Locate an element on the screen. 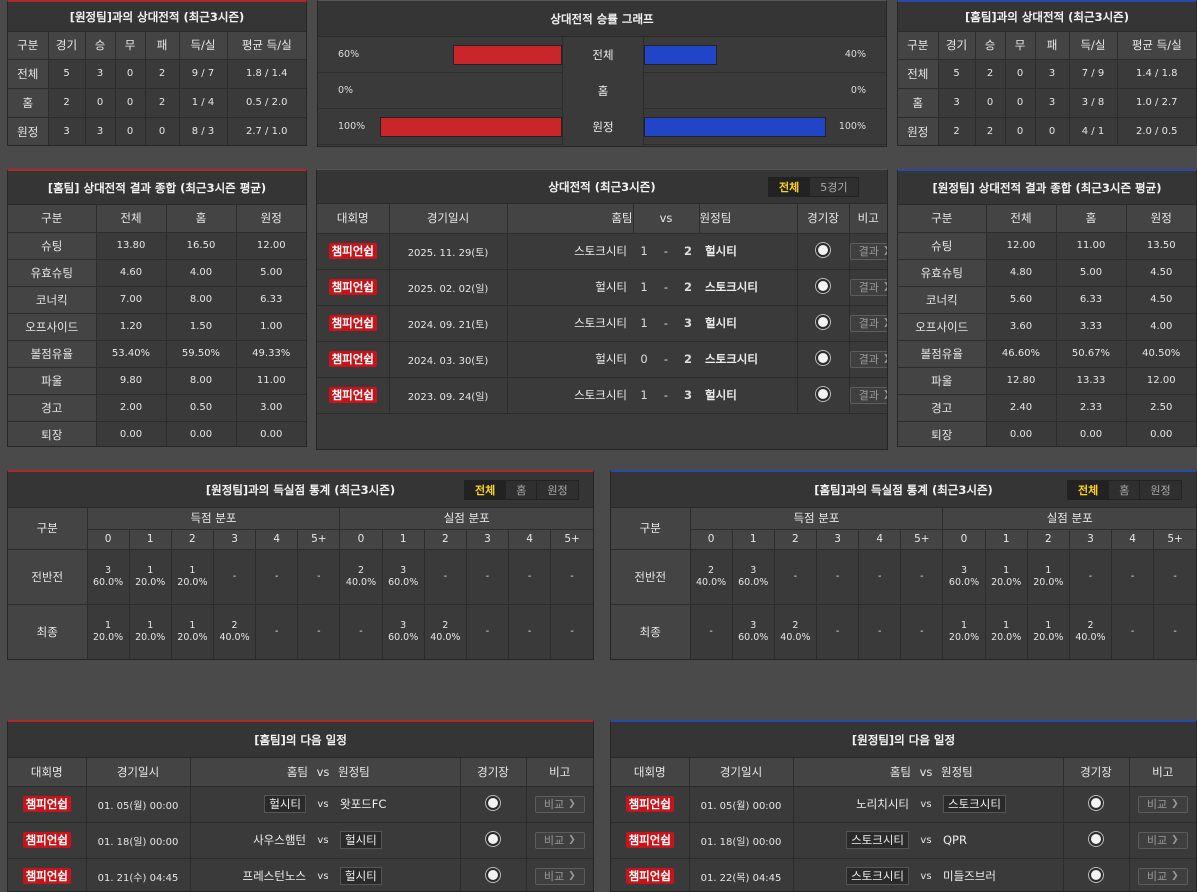 The height and width of the screenshot is (892, 1197). column-header-away: 원정팀 is located at coordinates (748, 219).